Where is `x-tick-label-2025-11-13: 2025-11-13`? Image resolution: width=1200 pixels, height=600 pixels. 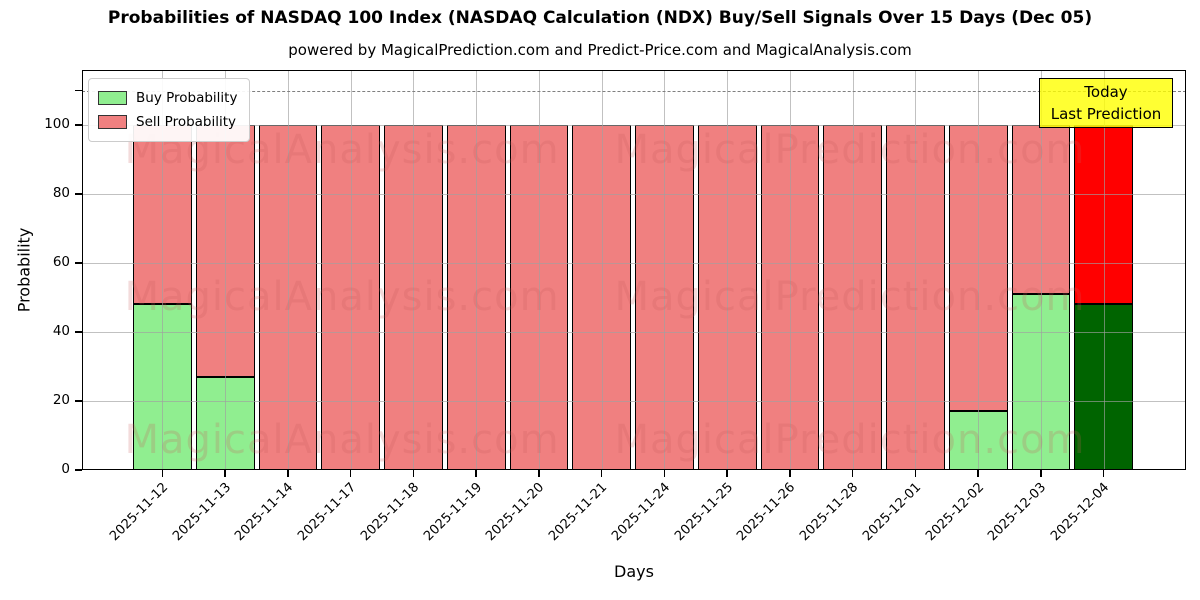
x-tick-label-2025-11-13: 2025-11-13 is located at coordinates (201, 512).